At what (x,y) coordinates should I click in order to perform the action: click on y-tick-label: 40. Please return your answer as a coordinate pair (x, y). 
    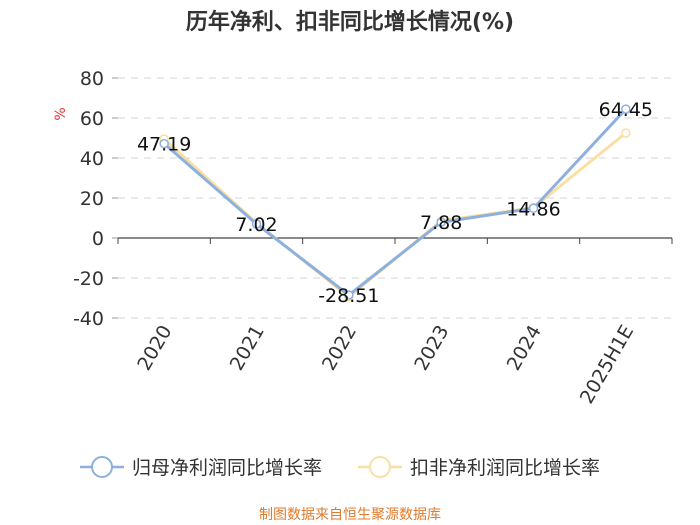
    Looking at the image, I should click on (92, 159).